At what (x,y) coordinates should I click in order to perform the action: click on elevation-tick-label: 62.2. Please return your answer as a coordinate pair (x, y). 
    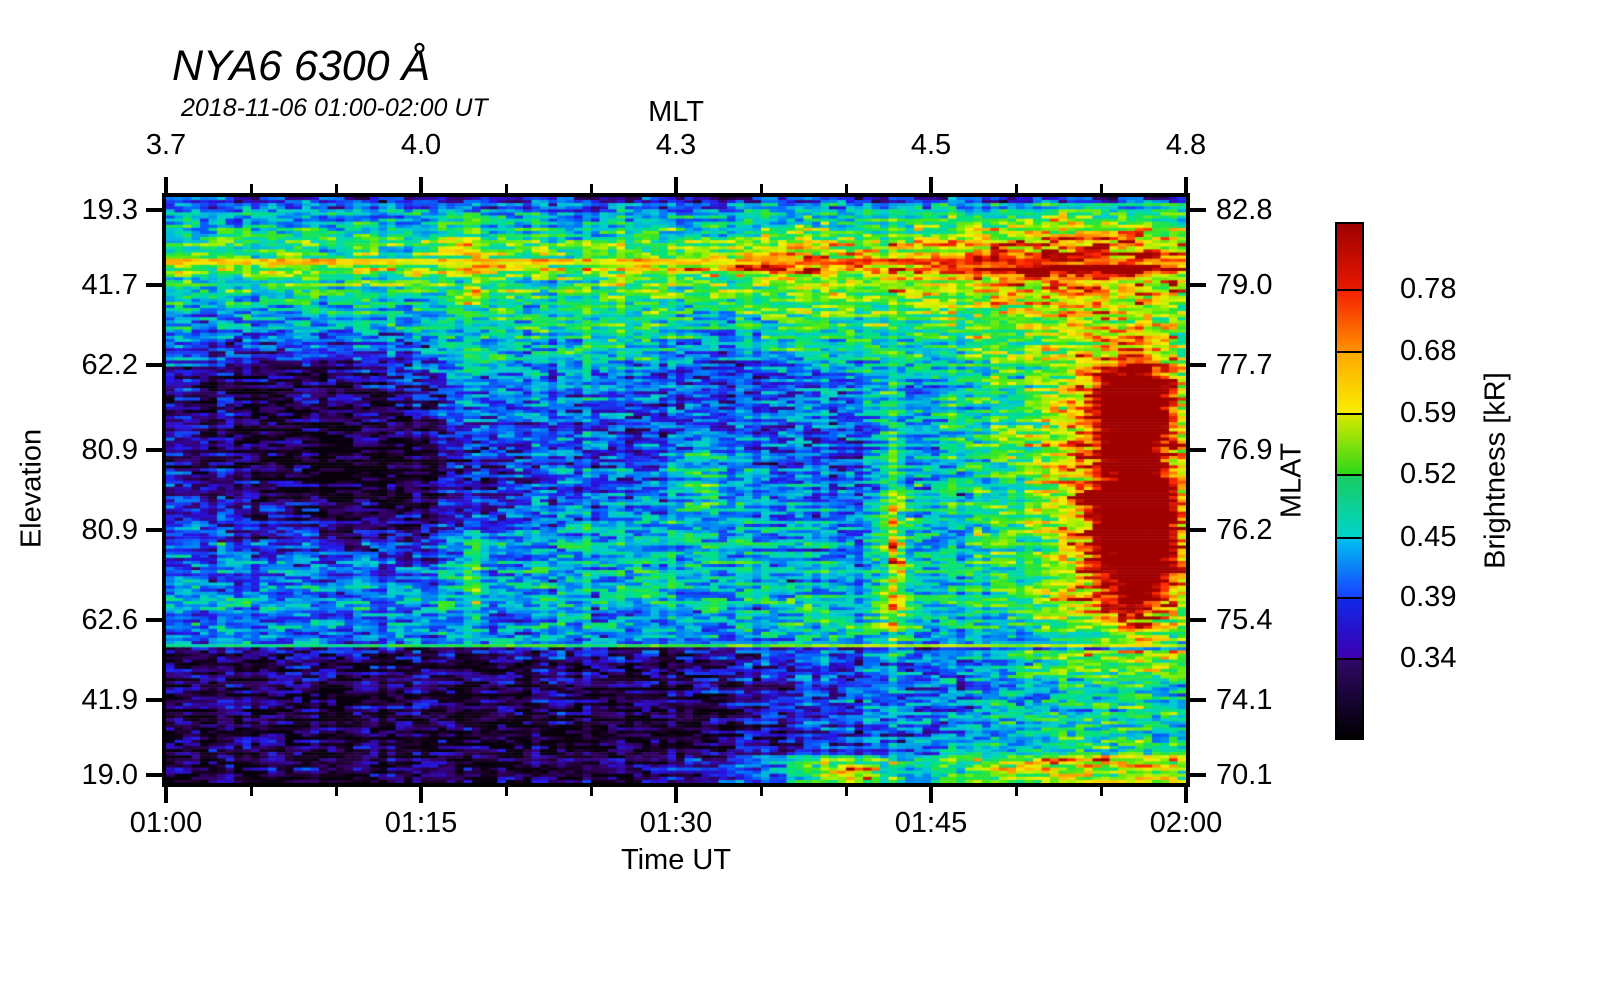
    Looking at the image, I should click on (109, 365).